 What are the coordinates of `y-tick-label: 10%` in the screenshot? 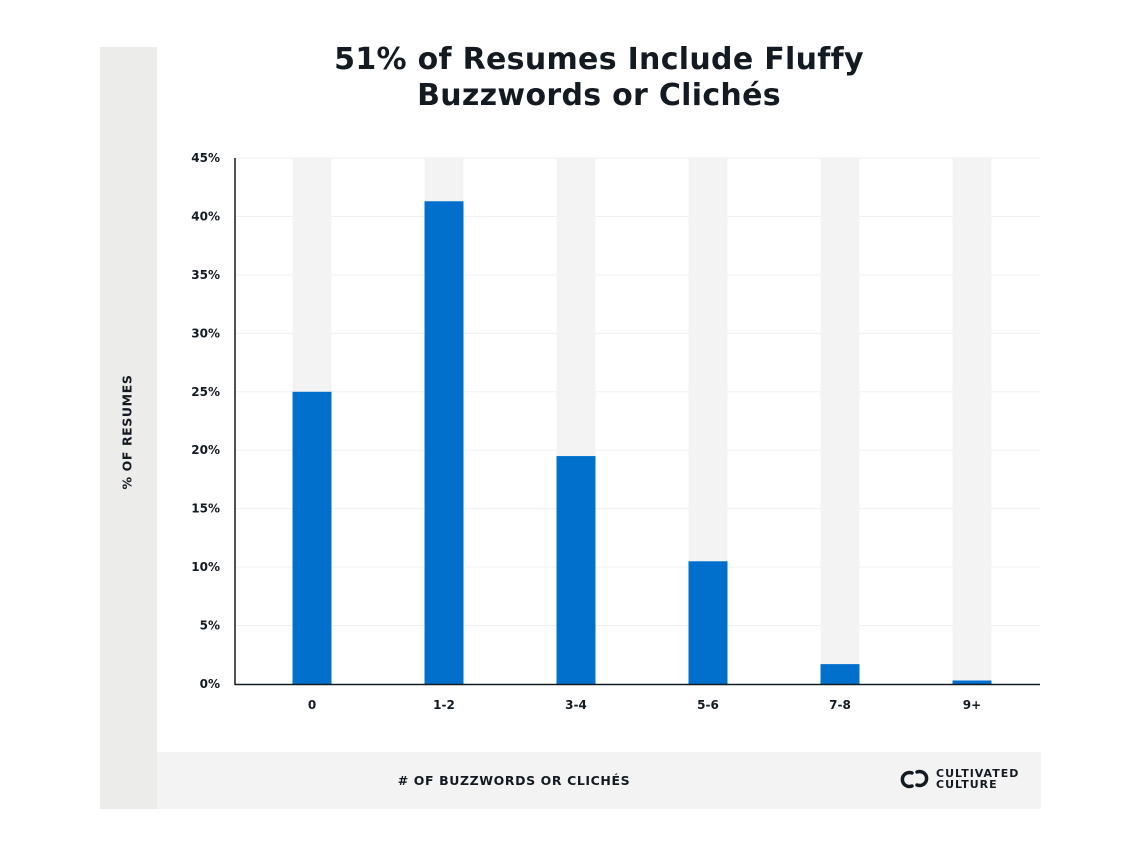 It's located at (205, 567).